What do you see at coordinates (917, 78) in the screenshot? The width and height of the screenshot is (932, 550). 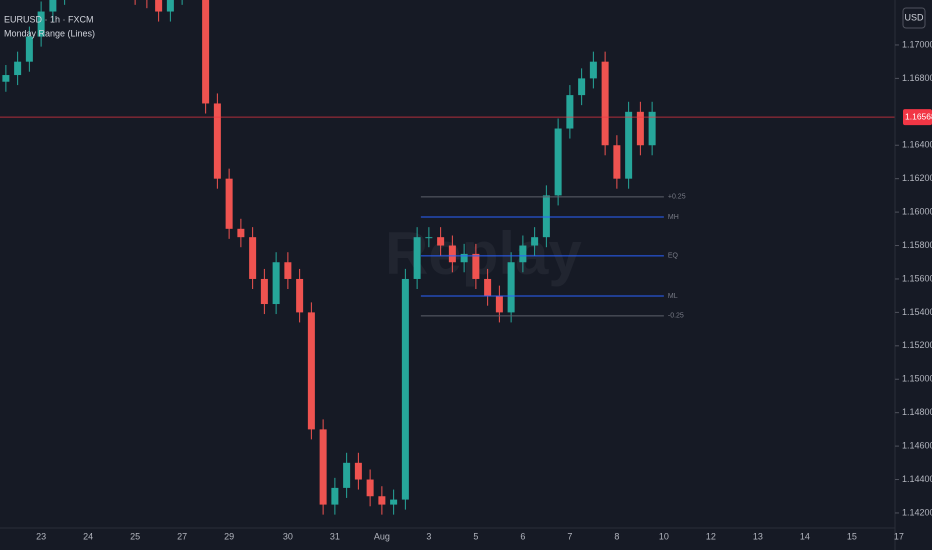 I see `y-tick-label: 1.16800` at bounding box center [917, 78].